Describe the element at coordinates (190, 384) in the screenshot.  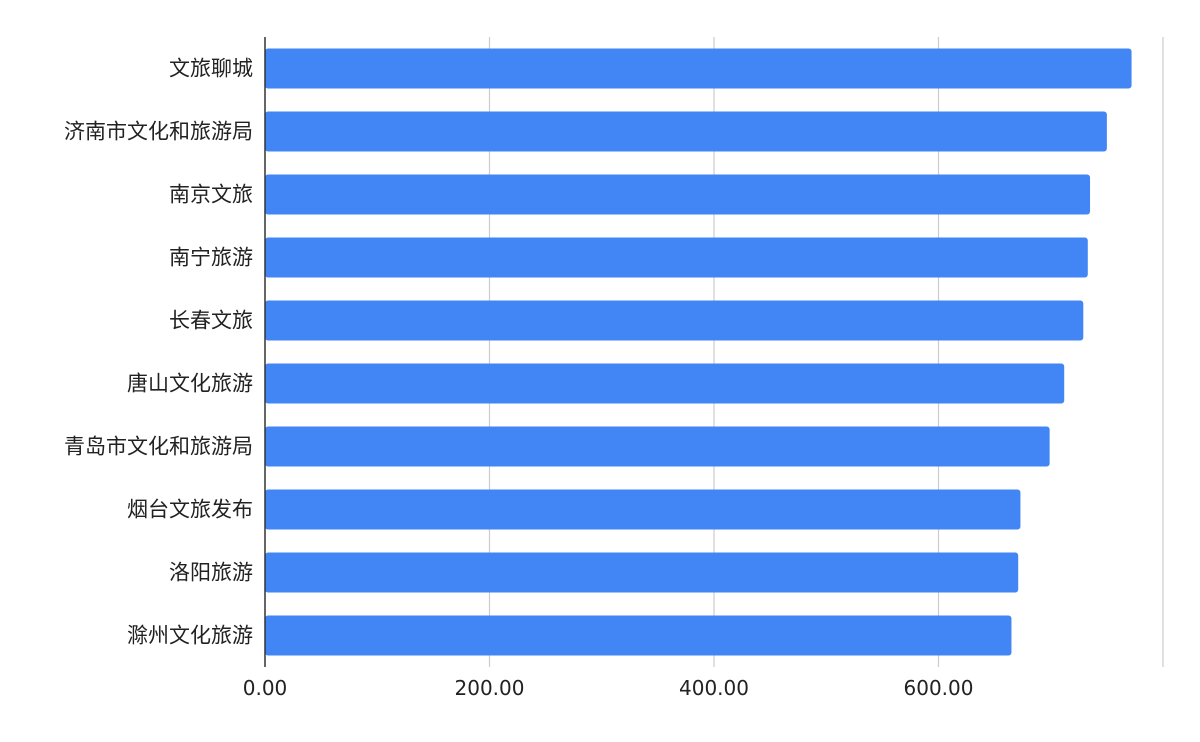
I see `category-label: 唐山文化旅游` at that location.